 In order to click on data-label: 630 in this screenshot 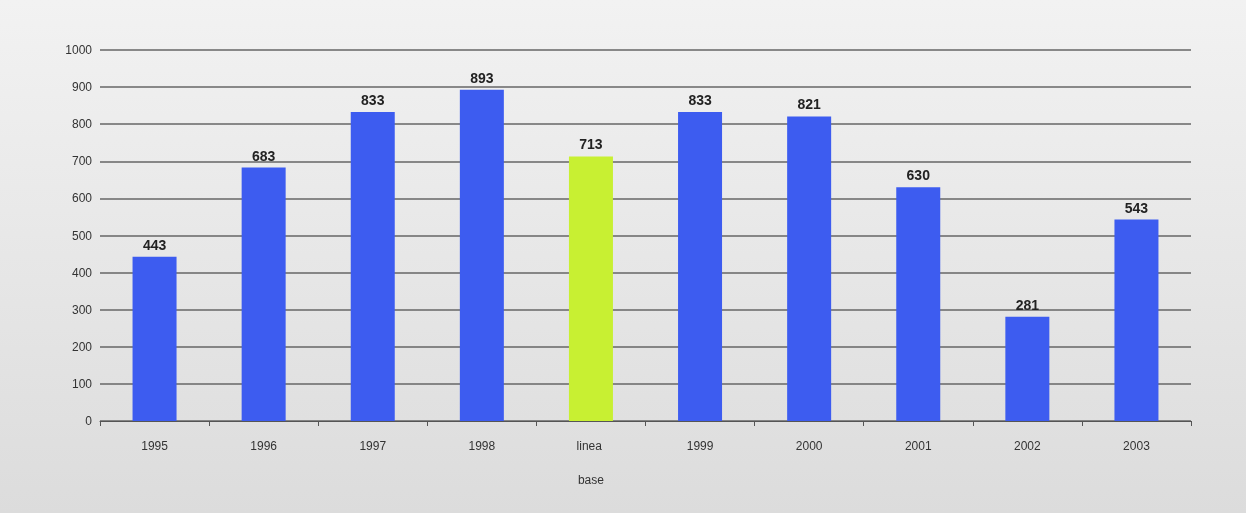, I will do `click(918, 175)`.